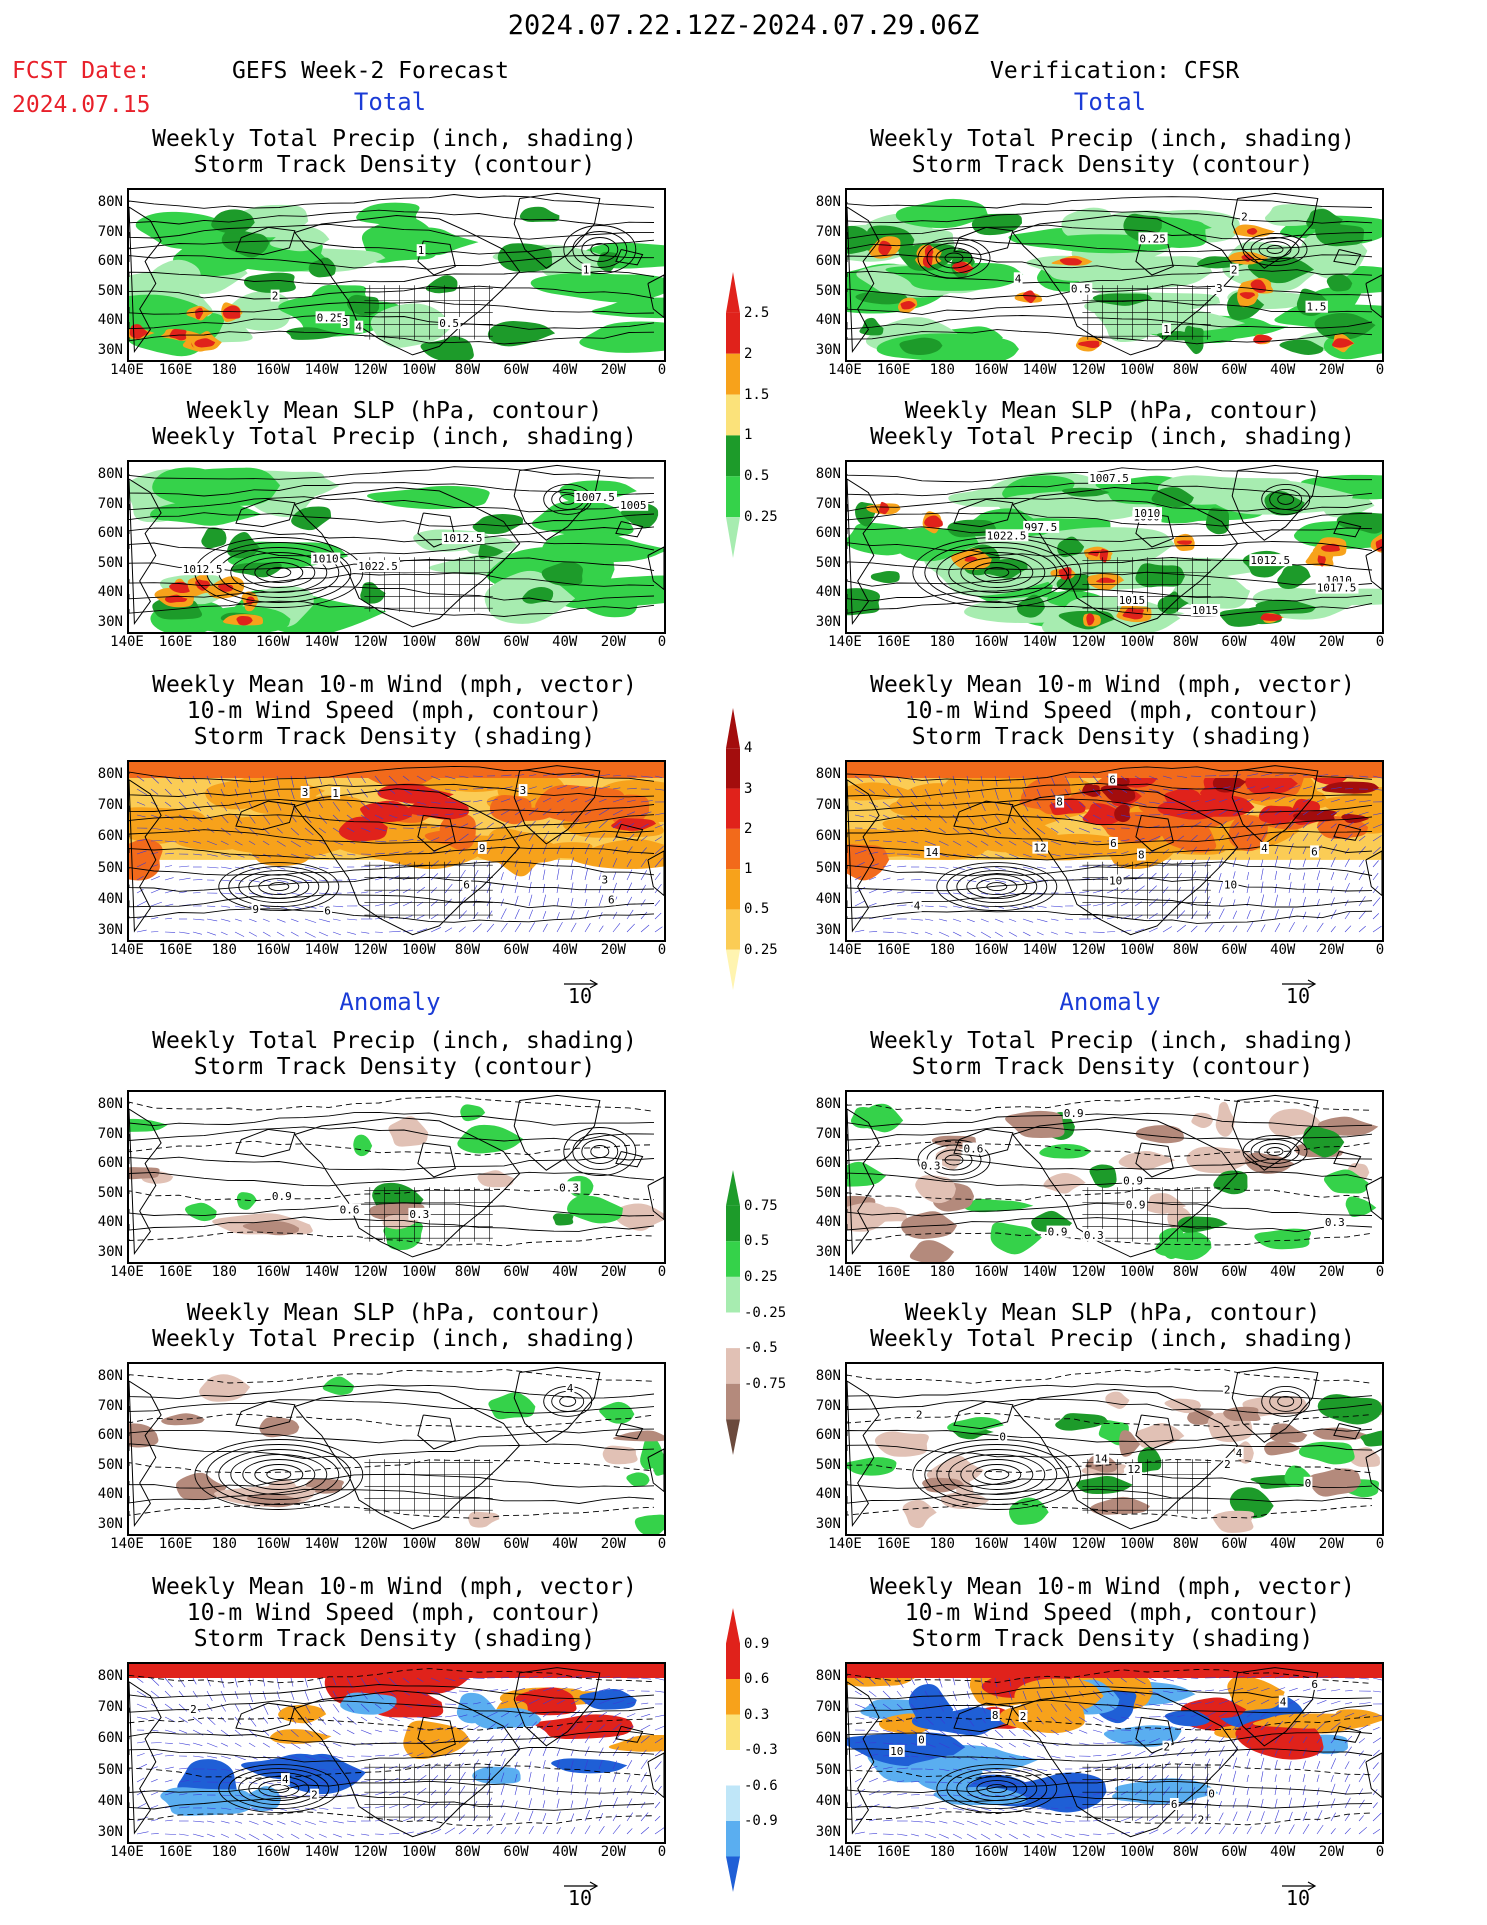 This screenshot has width=1487, height=1925. Describe the element at coordinates (1112, 1313) in the screenshot. I see `panel-title-line: Weekly Mean SLP (hPa, contour)` at that location.